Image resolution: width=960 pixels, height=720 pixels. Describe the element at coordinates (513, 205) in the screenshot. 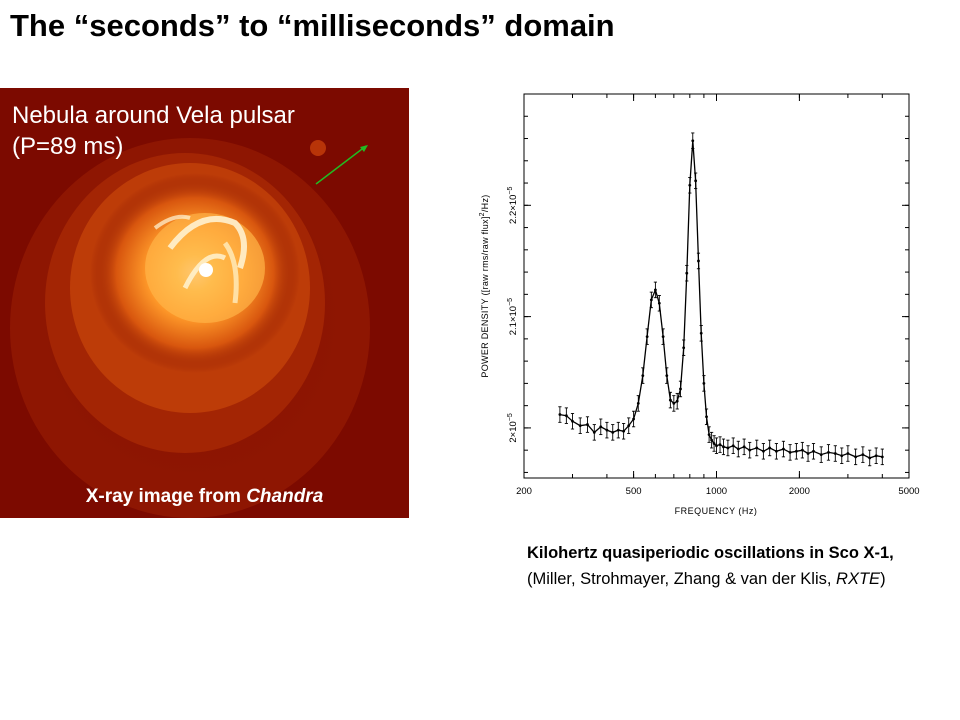

I see `y-tick-label: 2.2×10−5` at that location.